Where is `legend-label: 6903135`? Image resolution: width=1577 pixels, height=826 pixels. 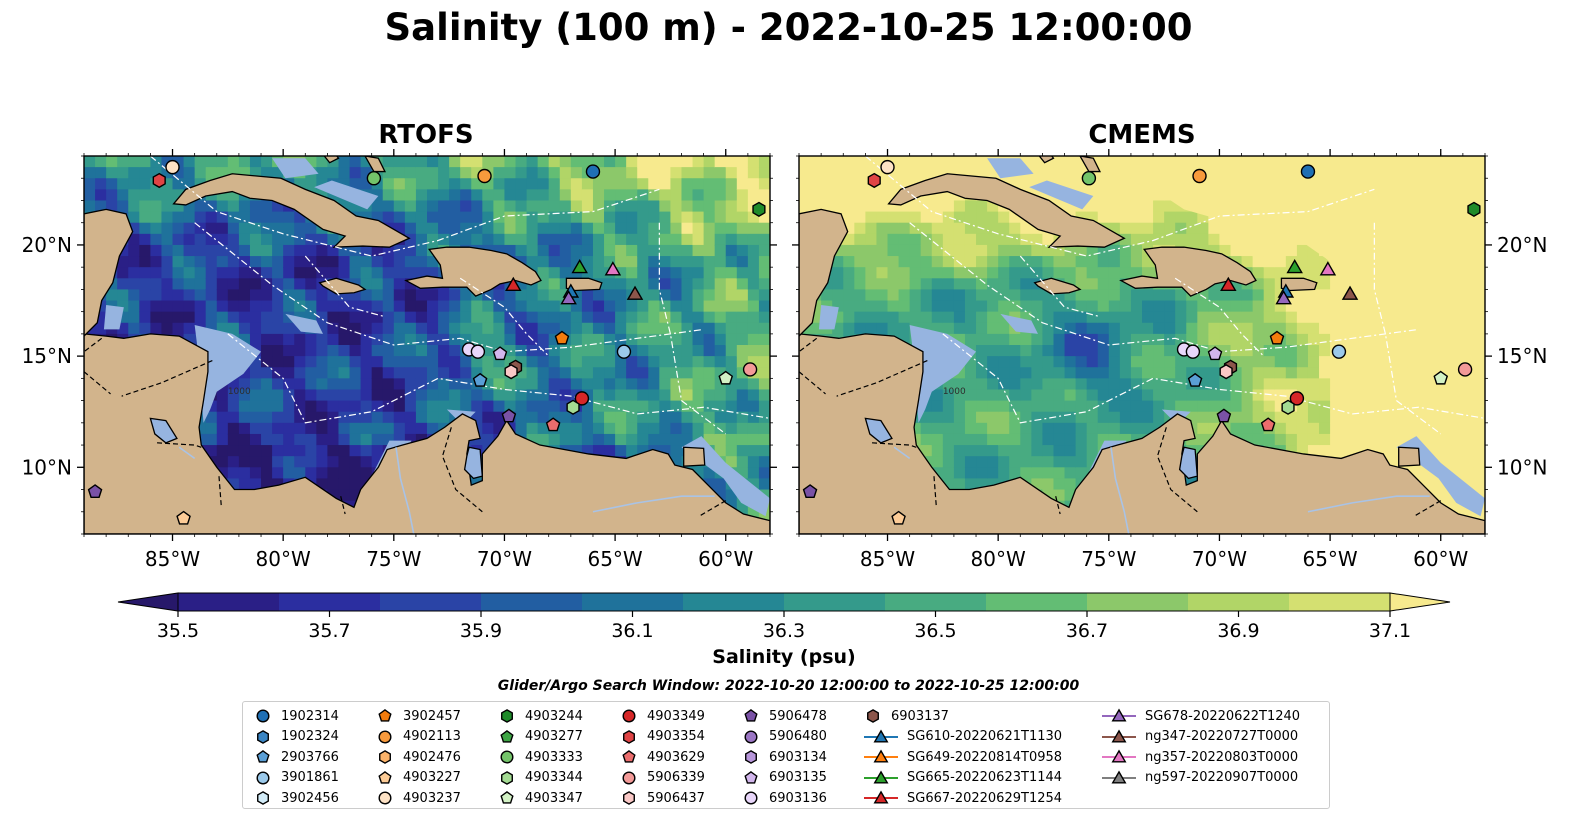
legend-label: 6903135 is located at coordinates (798, 777).